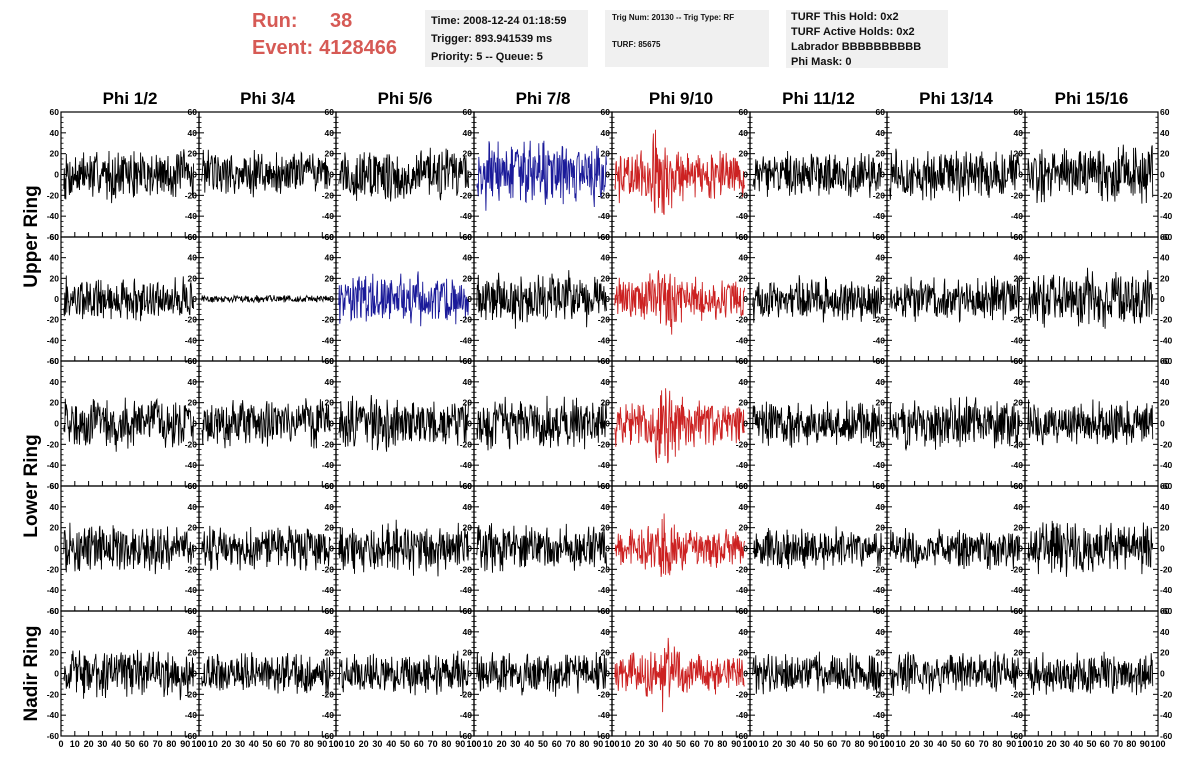  Describe the element at coordinates (341, 21) in the screenshot. I see `run-value: 38` at that location.